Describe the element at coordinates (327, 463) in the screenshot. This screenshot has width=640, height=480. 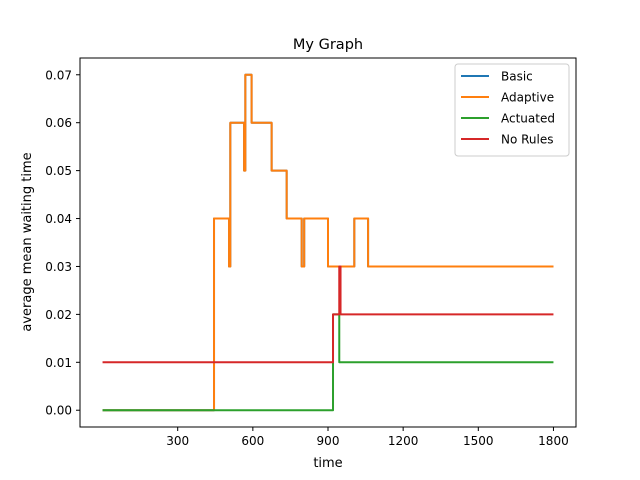
I see `x-axis-label: time` at that location.